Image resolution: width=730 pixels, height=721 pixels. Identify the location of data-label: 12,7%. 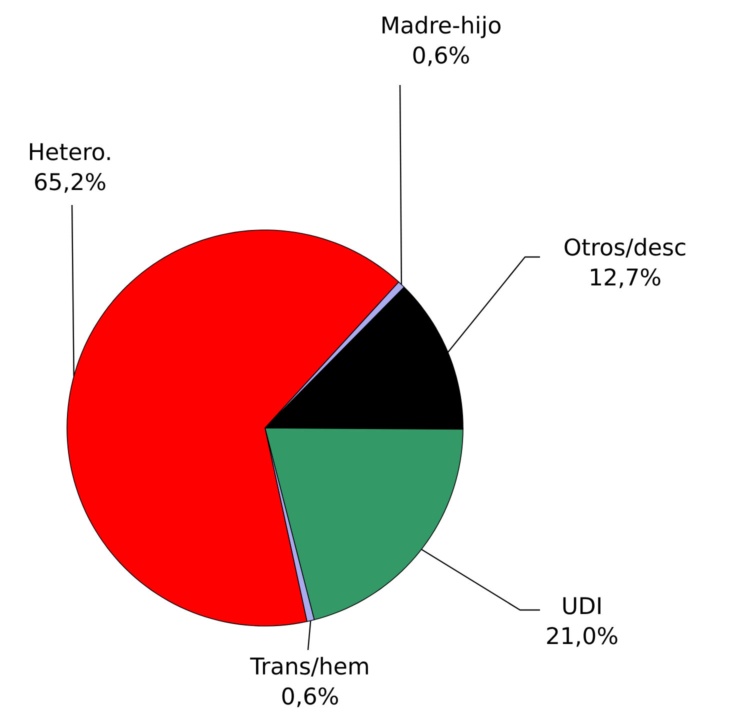
(625, 278).